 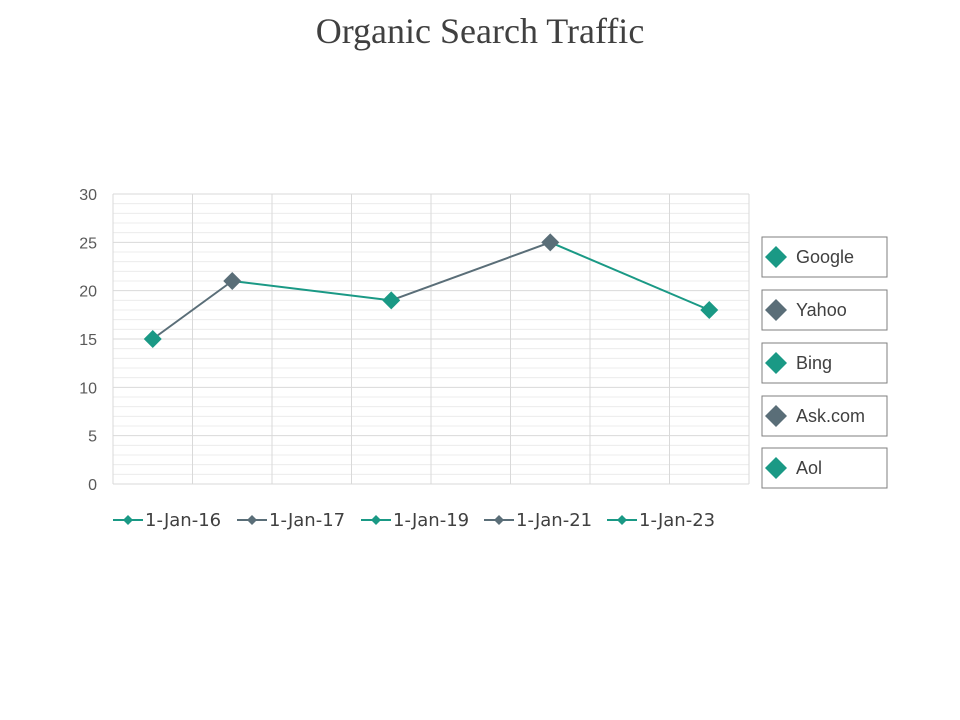 I want to click on series-legend: 1-Jan-16 1-Jan-17 1-Jan-19 1-Jan-21 1-Jan-23, so click(x=414, y=520).